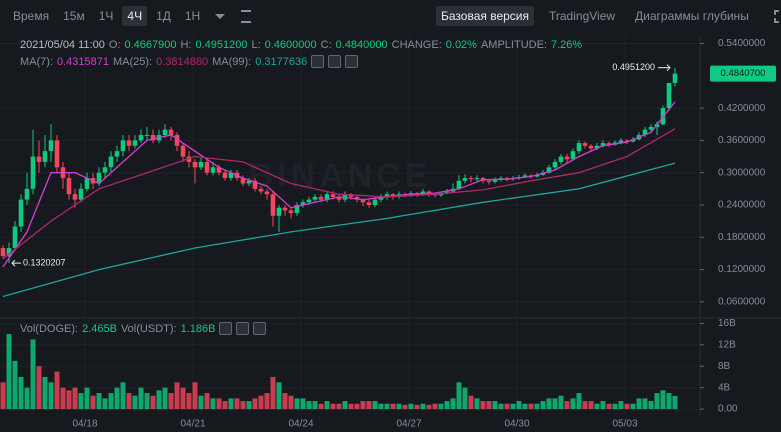 The height and width of the screenshot is (432, 781). I want to click on date: 2021/05/04 11:00, so click(62, 45).